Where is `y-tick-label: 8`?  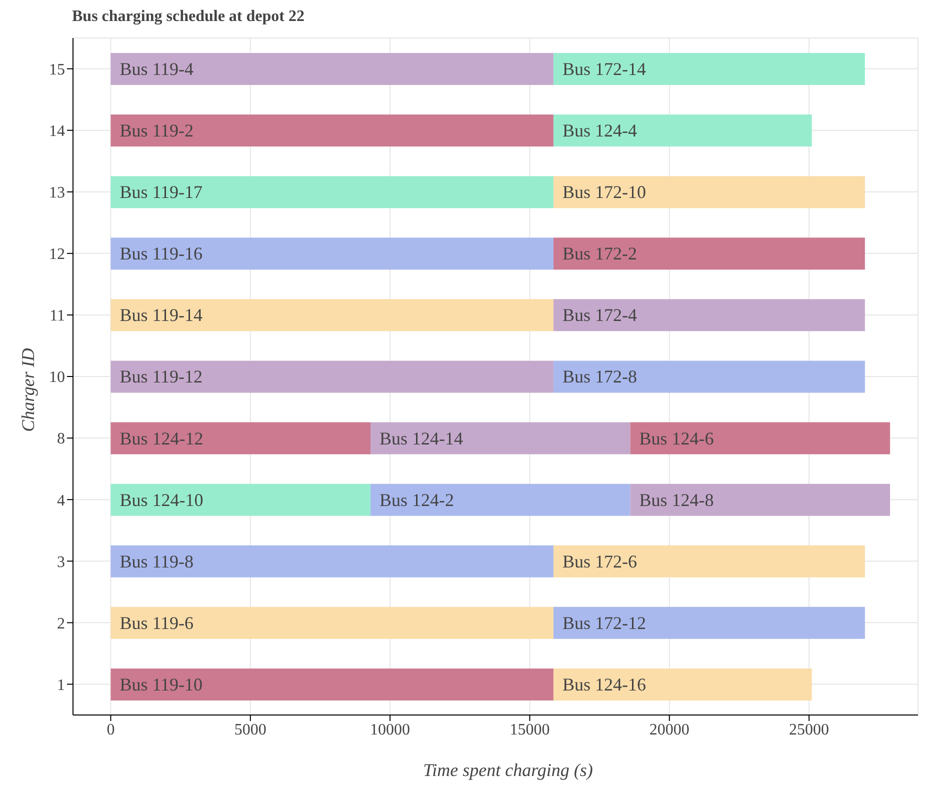 y-tick-label: 8 is located at coordinates (61, 439).